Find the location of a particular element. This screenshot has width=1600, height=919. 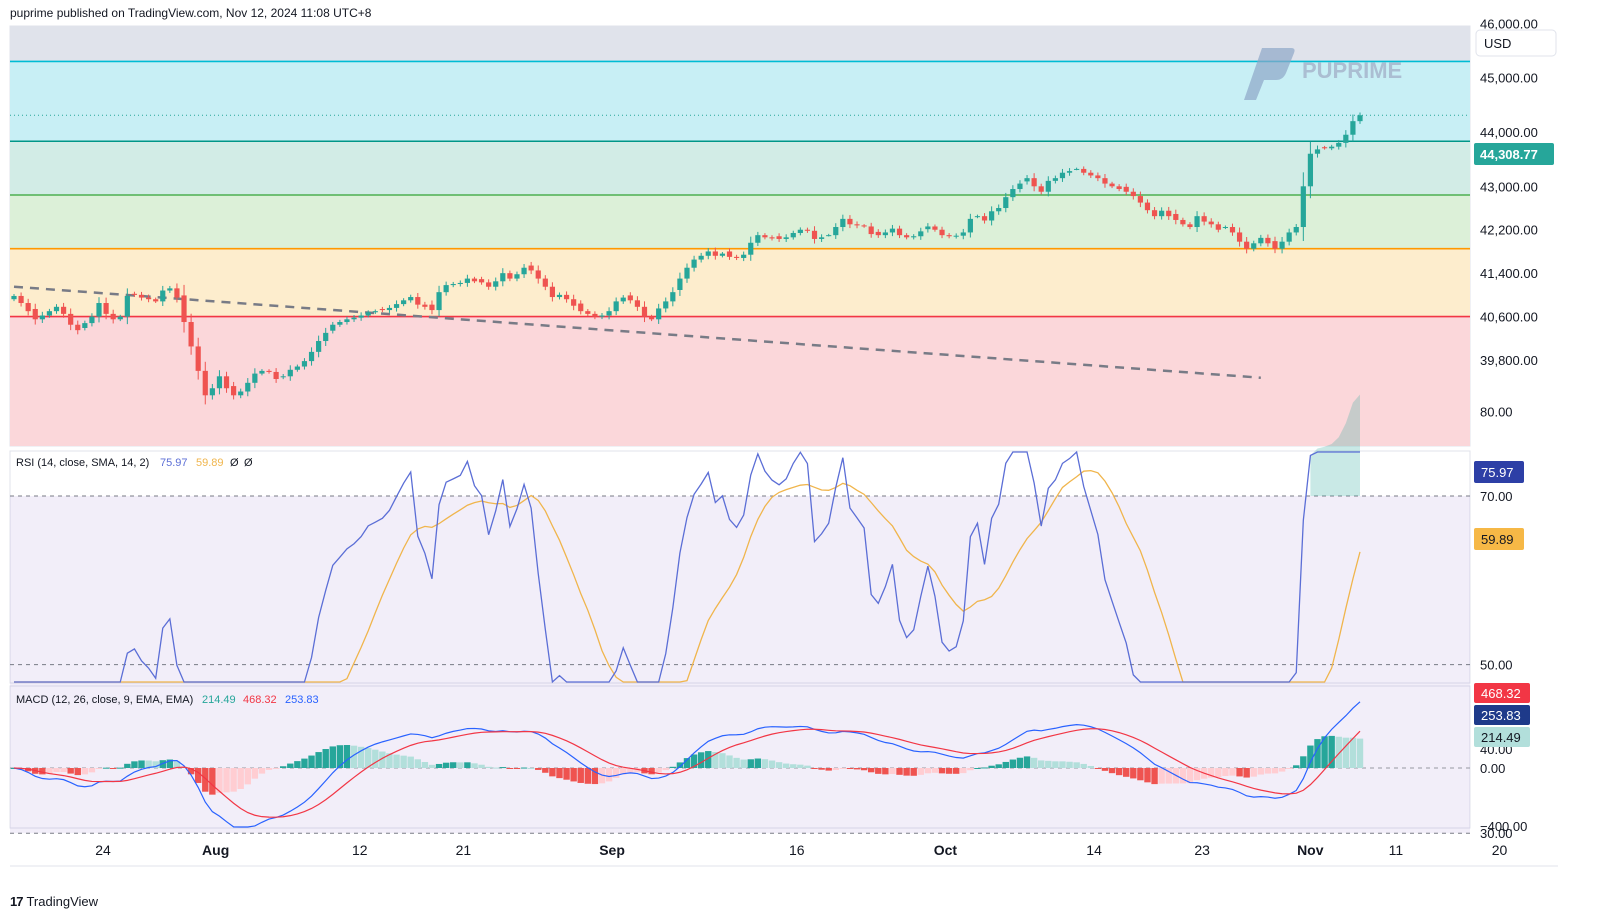

price-tick-label: 46,000.00 is located at coordinates (1509, 23).